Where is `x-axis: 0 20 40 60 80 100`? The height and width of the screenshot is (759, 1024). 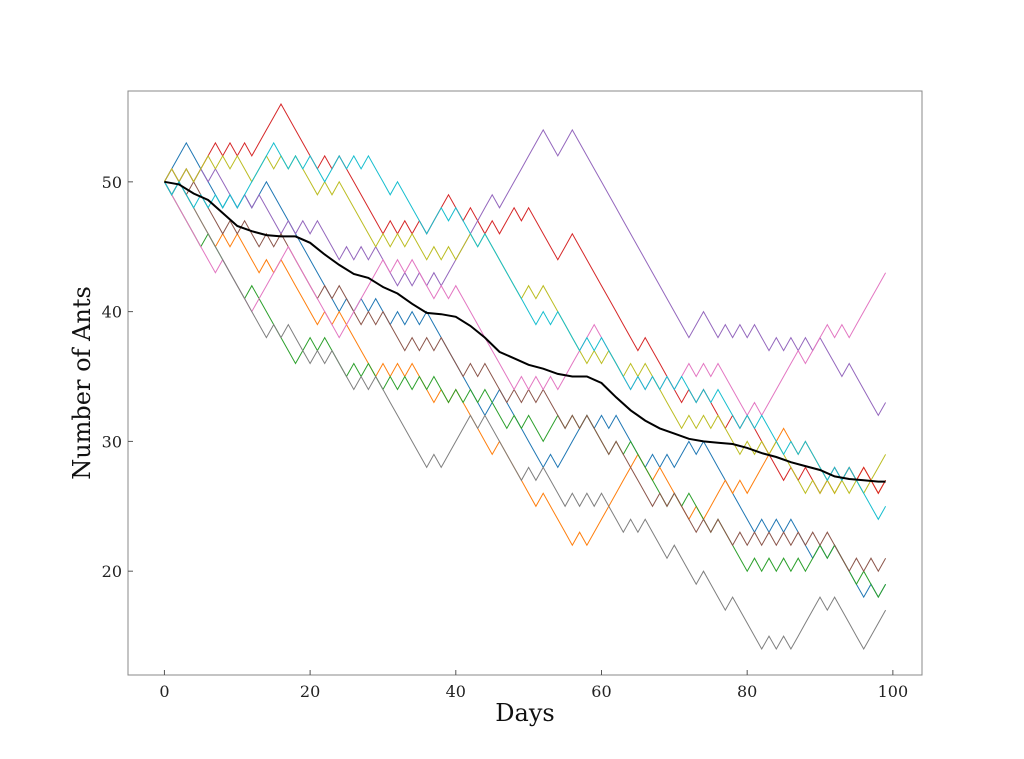
x-axis: 0 20 40 60 80 100 is located at coordinates (533, 685).